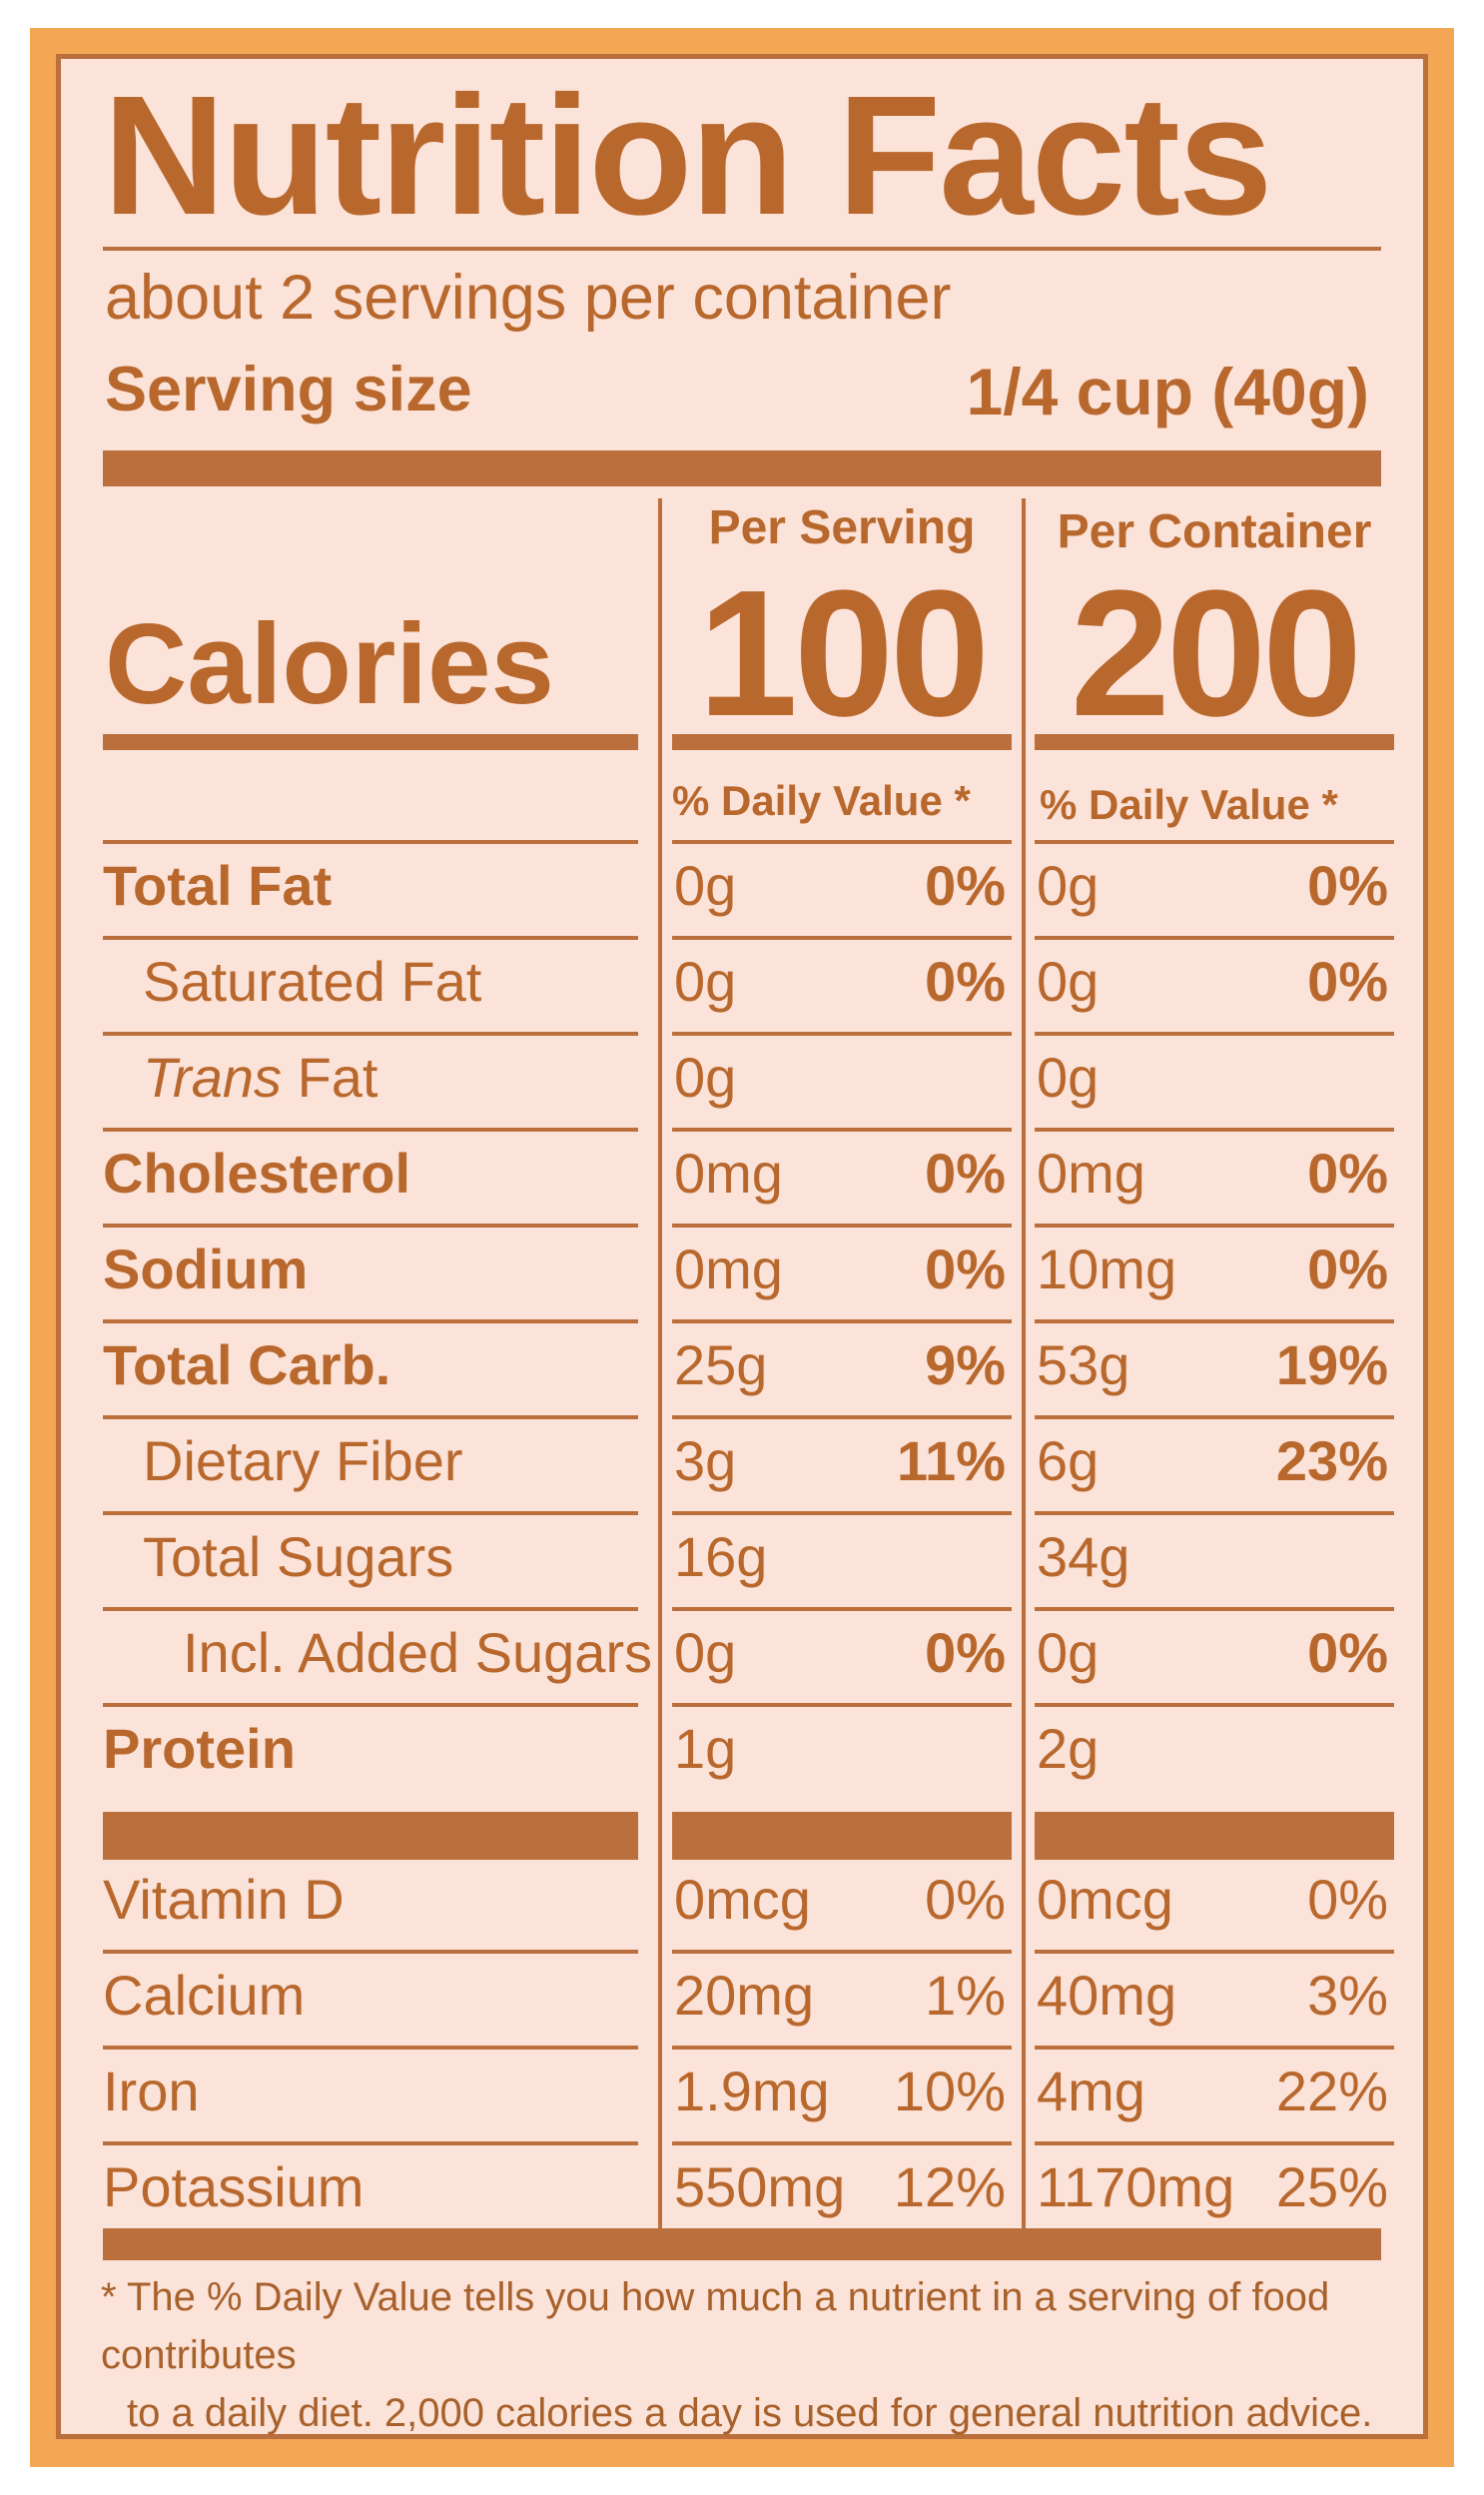  Describe the element at coordinates (949, 2091) in the screenshot. I see `serving-daily-value: 10%` at that location.